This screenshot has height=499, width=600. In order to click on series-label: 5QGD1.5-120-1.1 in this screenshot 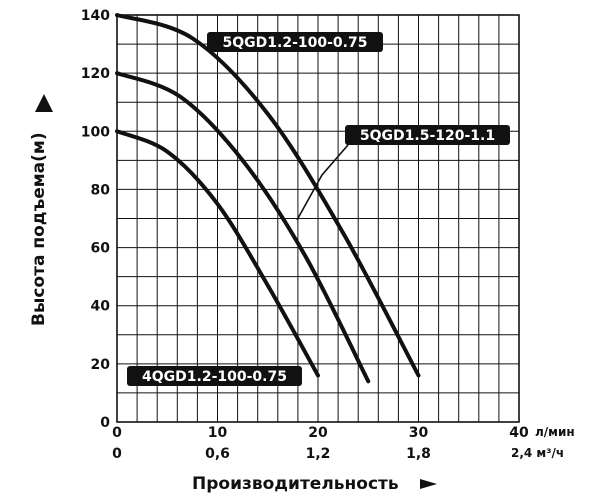, I will do `click(427, 136)`.